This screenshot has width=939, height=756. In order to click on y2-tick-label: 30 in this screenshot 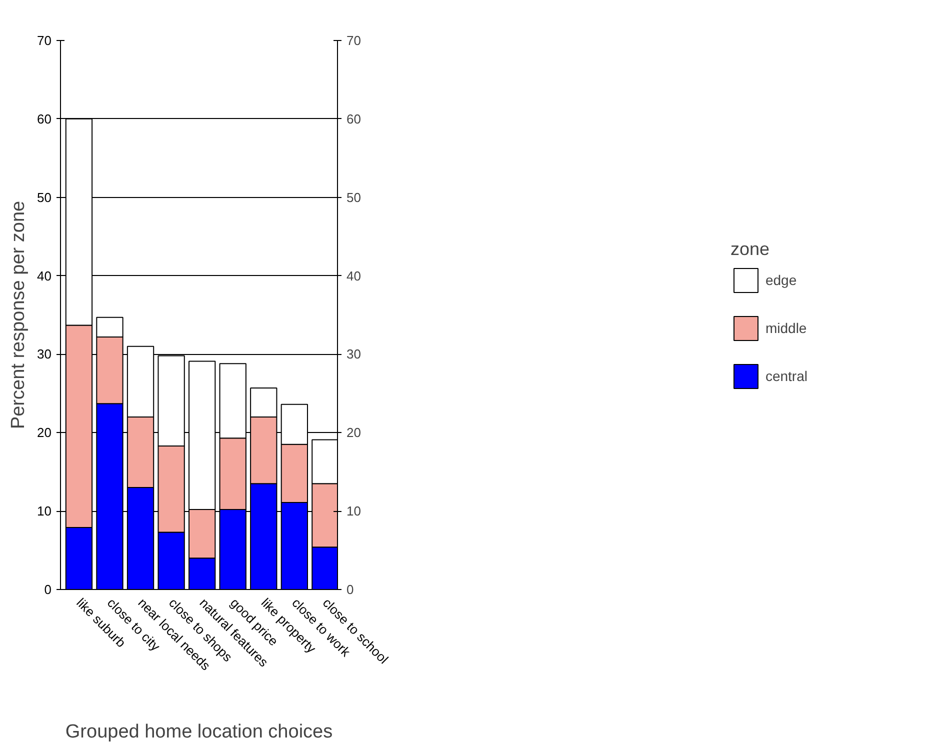, I will do `click(353, 354)`.